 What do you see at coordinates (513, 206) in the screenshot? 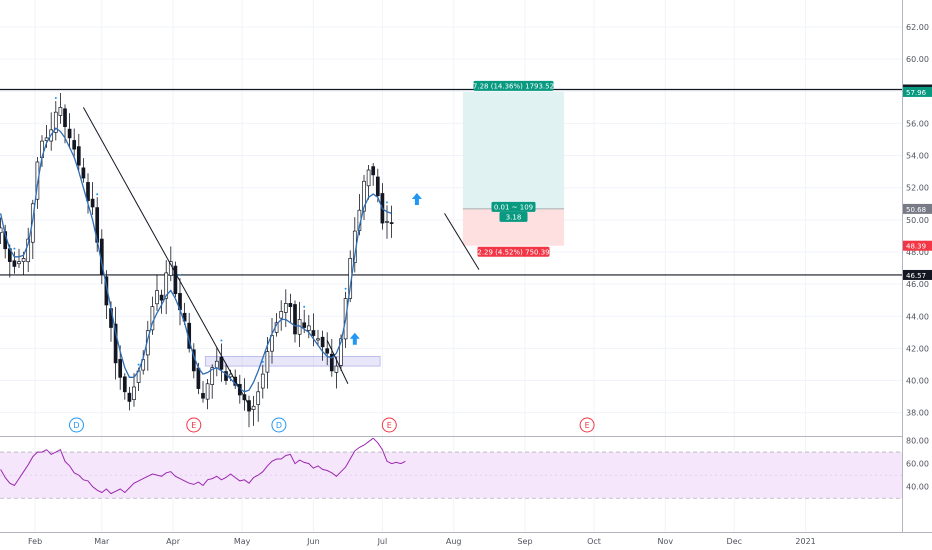
I see `ratio-badge-top` at bounding box center [513, 206].